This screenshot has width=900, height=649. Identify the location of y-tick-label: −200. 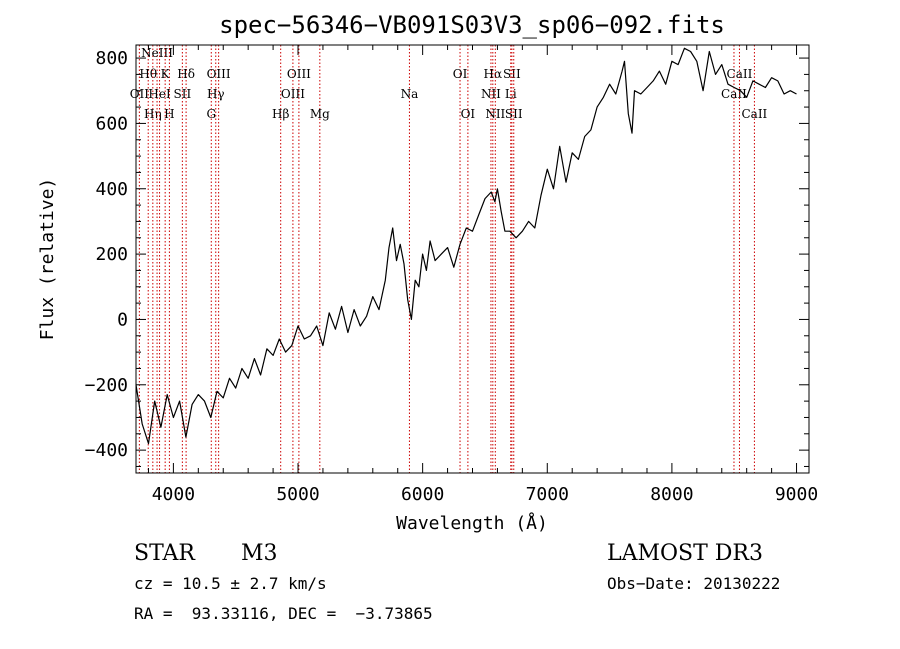
(106, 385).